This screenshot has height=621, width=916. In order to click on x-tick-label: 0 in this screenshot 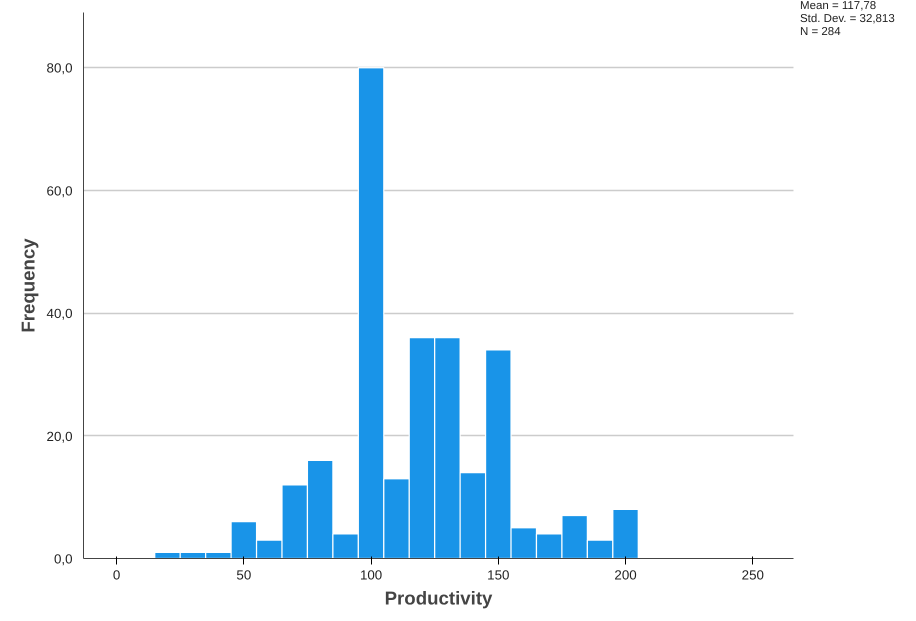, I will do `click(116, 575)`.